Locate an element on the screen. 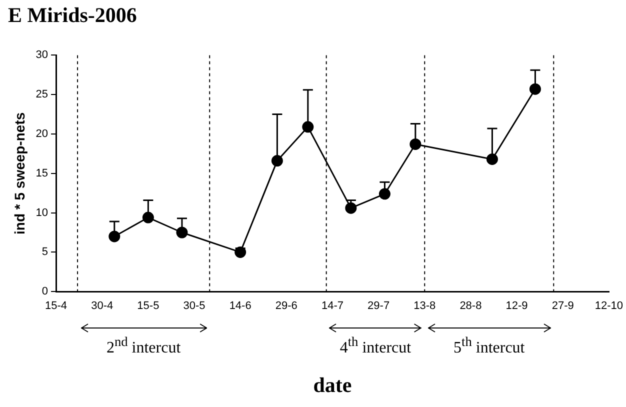 This screenshot has height=407, width=626. text: 5$^{th}$ intercut is located at coordinates (489, 345).